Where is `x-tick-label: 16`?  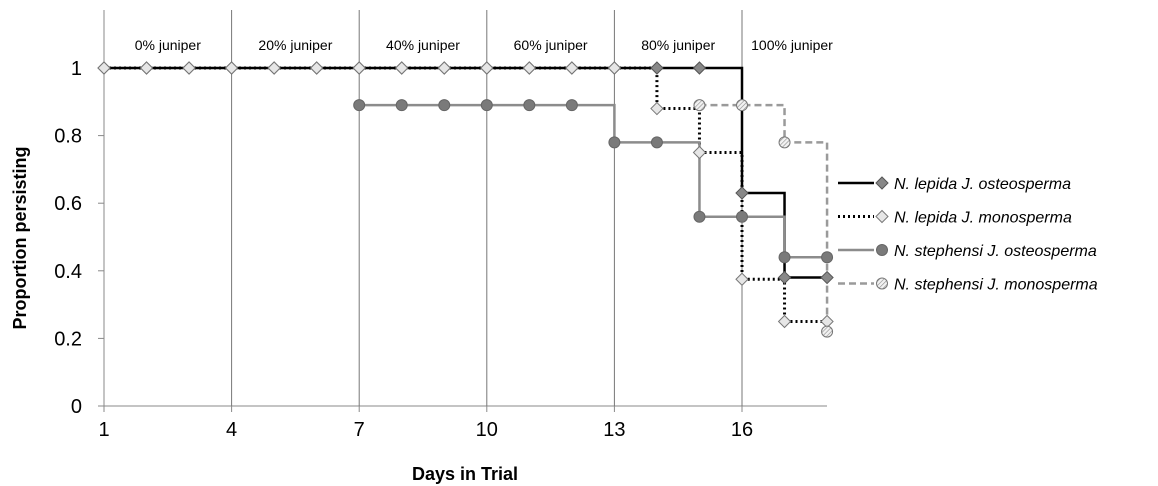 x-tick-label: 16 is located at coordinates (742, 430).